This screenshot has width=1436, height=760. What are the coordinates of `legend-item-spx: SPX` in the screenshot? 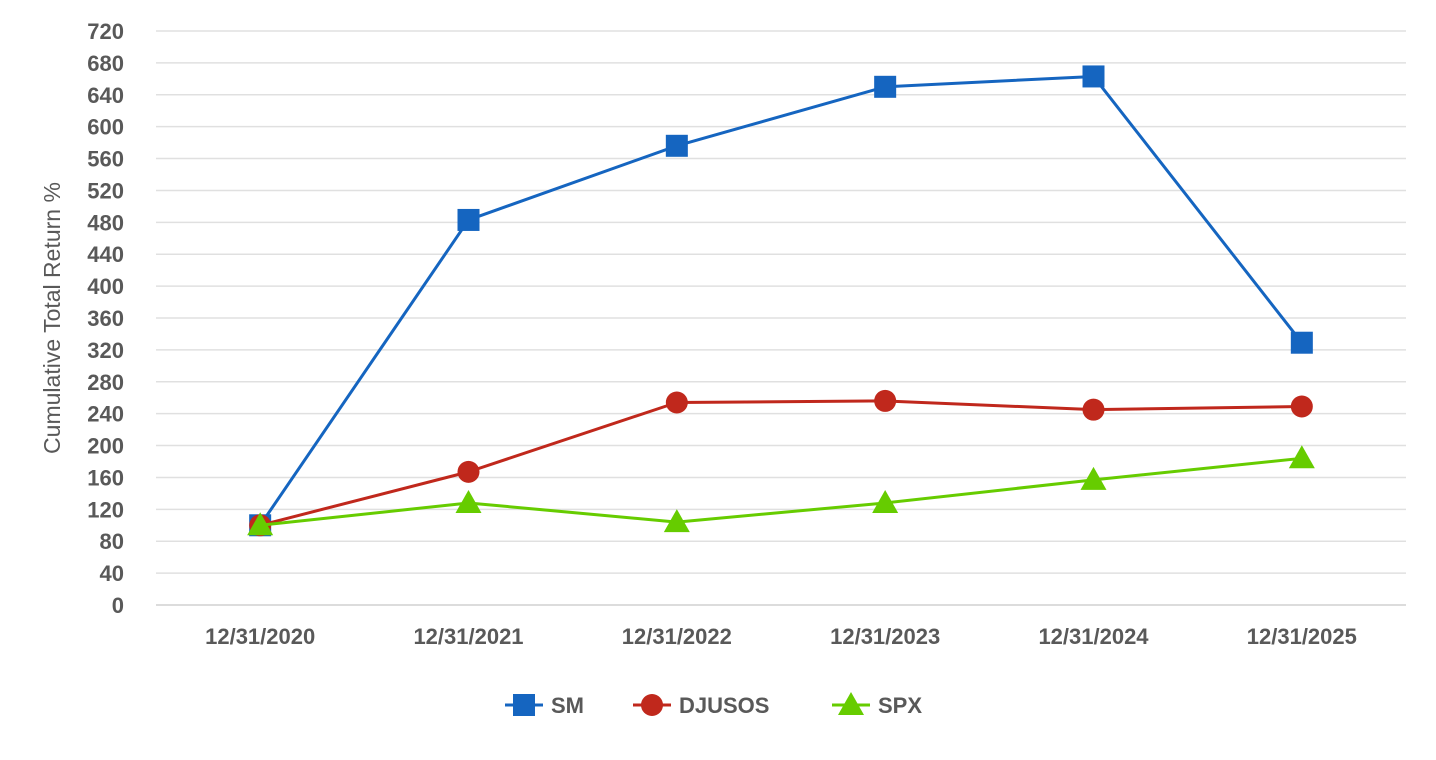 It's located at (877, 705).